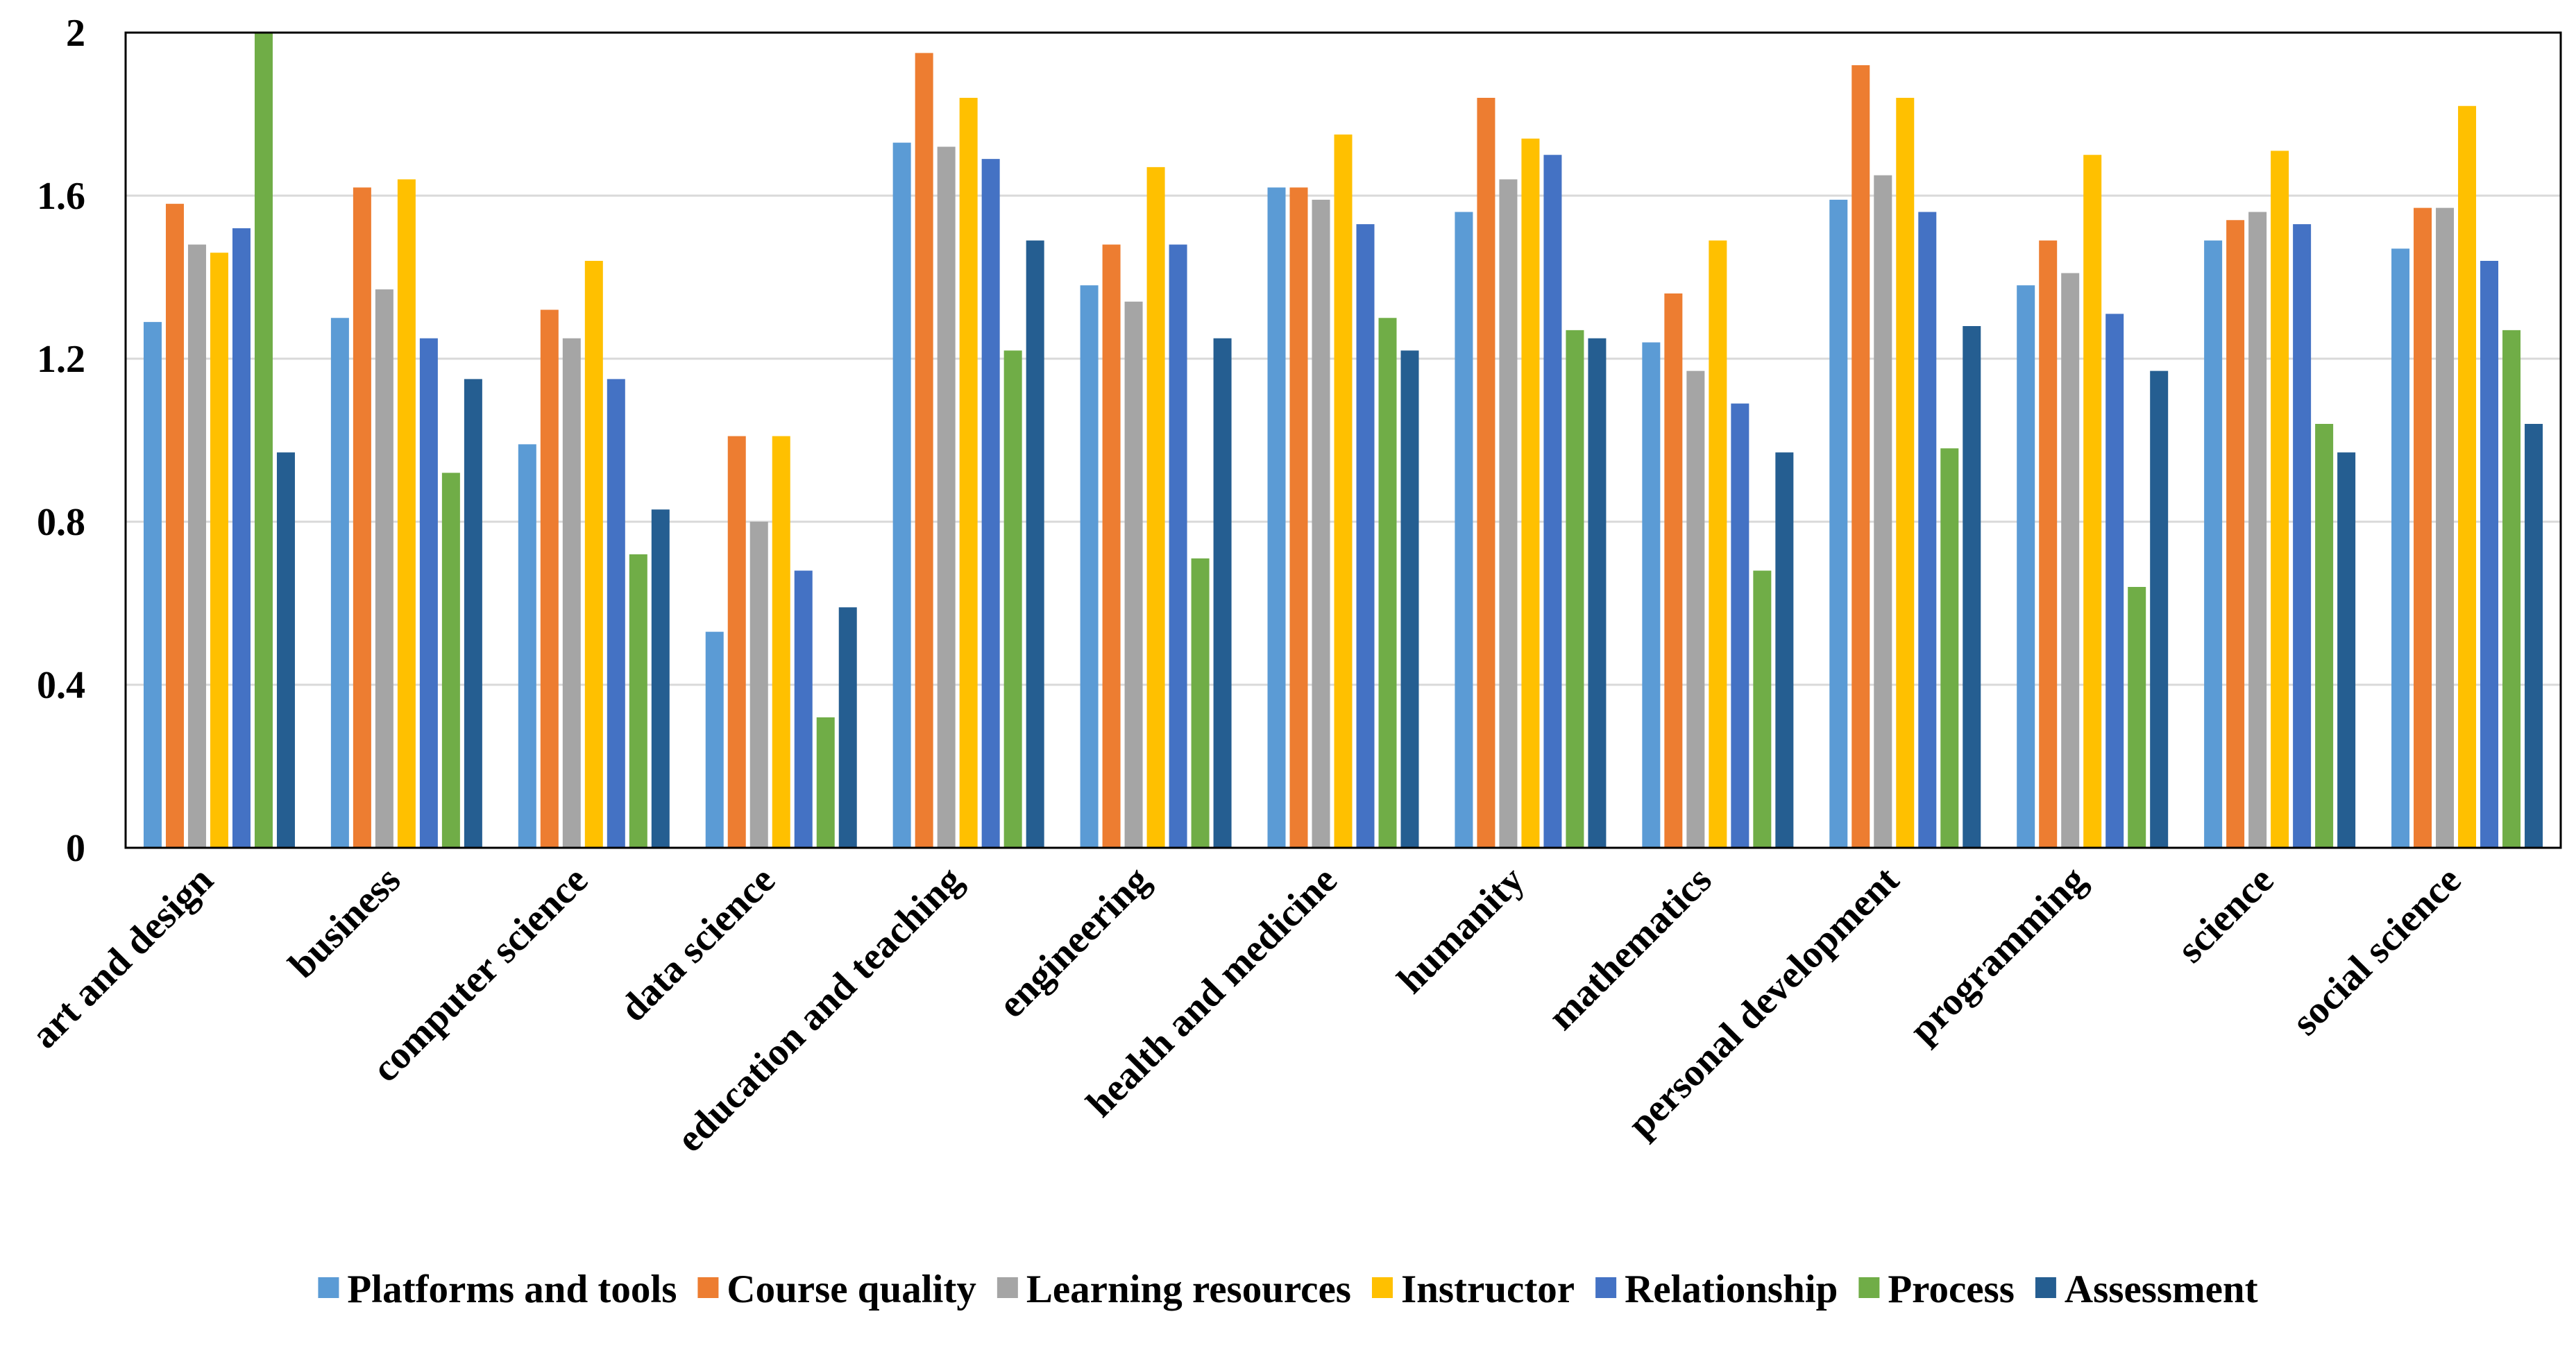 Image resolution: width=2576 pixels, height=1348 pixels. What do you see at coordinates (61, 685) in the screenshot?
I see `y-tick-label: 0.4` at bounding box center [61, 685].